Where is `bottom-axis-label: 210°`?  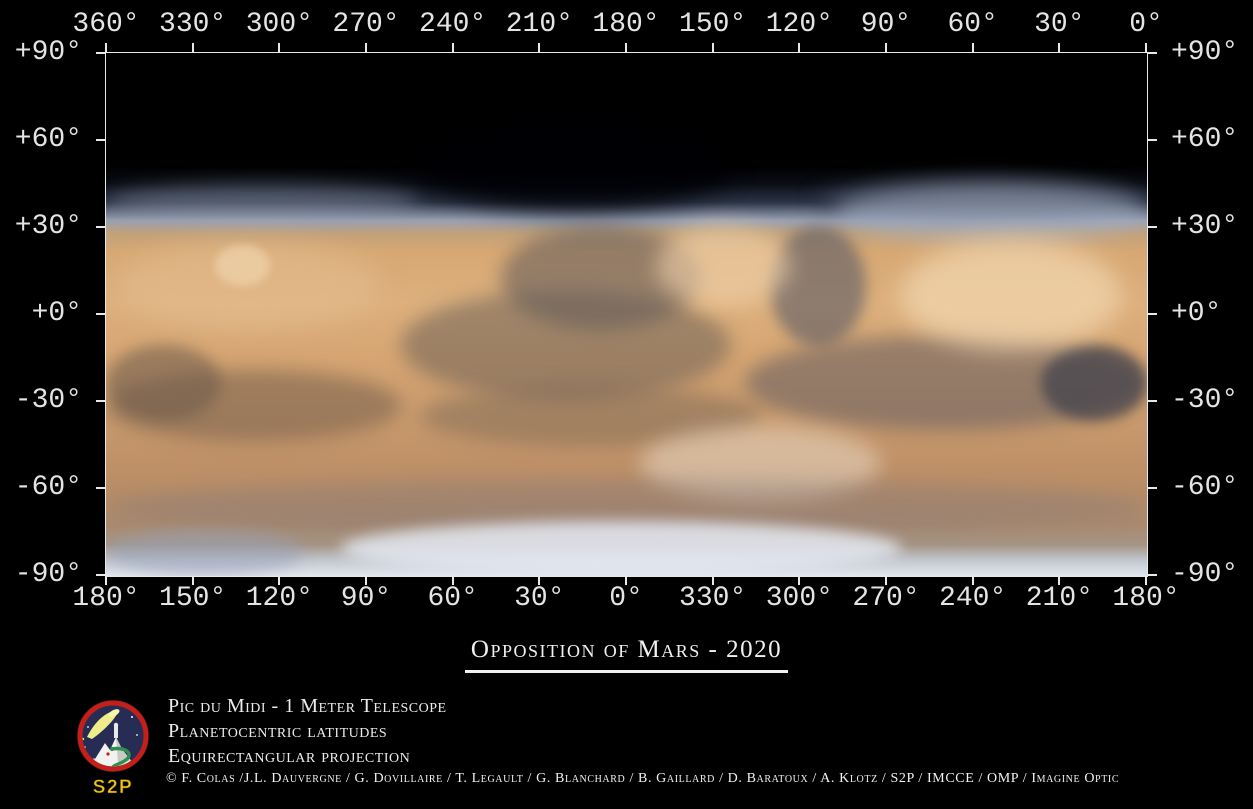
bottom-axis-label: 210° is located at coordinates (1059, 598).